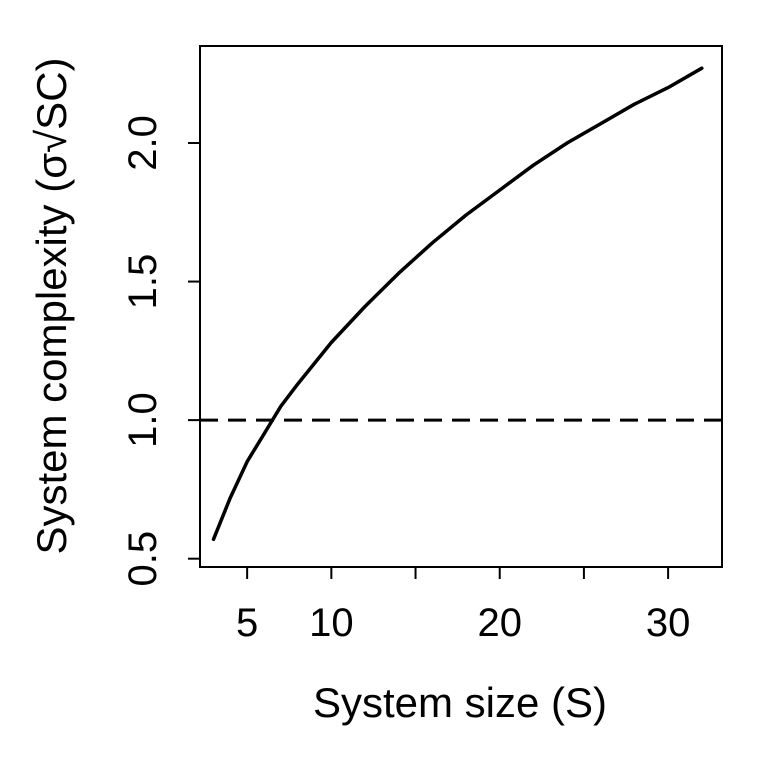 This screenshot has height=768, width=768. What do you see at coordinates (143, 282) in the screenshot?
I see `y-tick-label: 1.5` at bounding box center [143, 282].